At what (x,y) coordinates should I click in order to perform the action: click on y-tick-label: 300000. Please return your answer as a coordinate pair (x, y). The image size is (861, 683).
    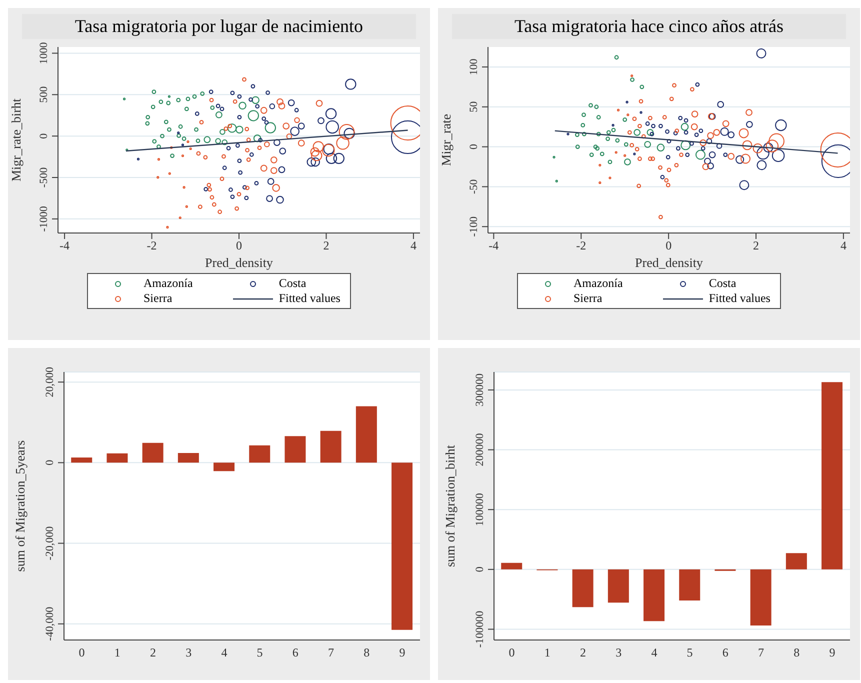
    Looking at the image, I should click on (480, 389).